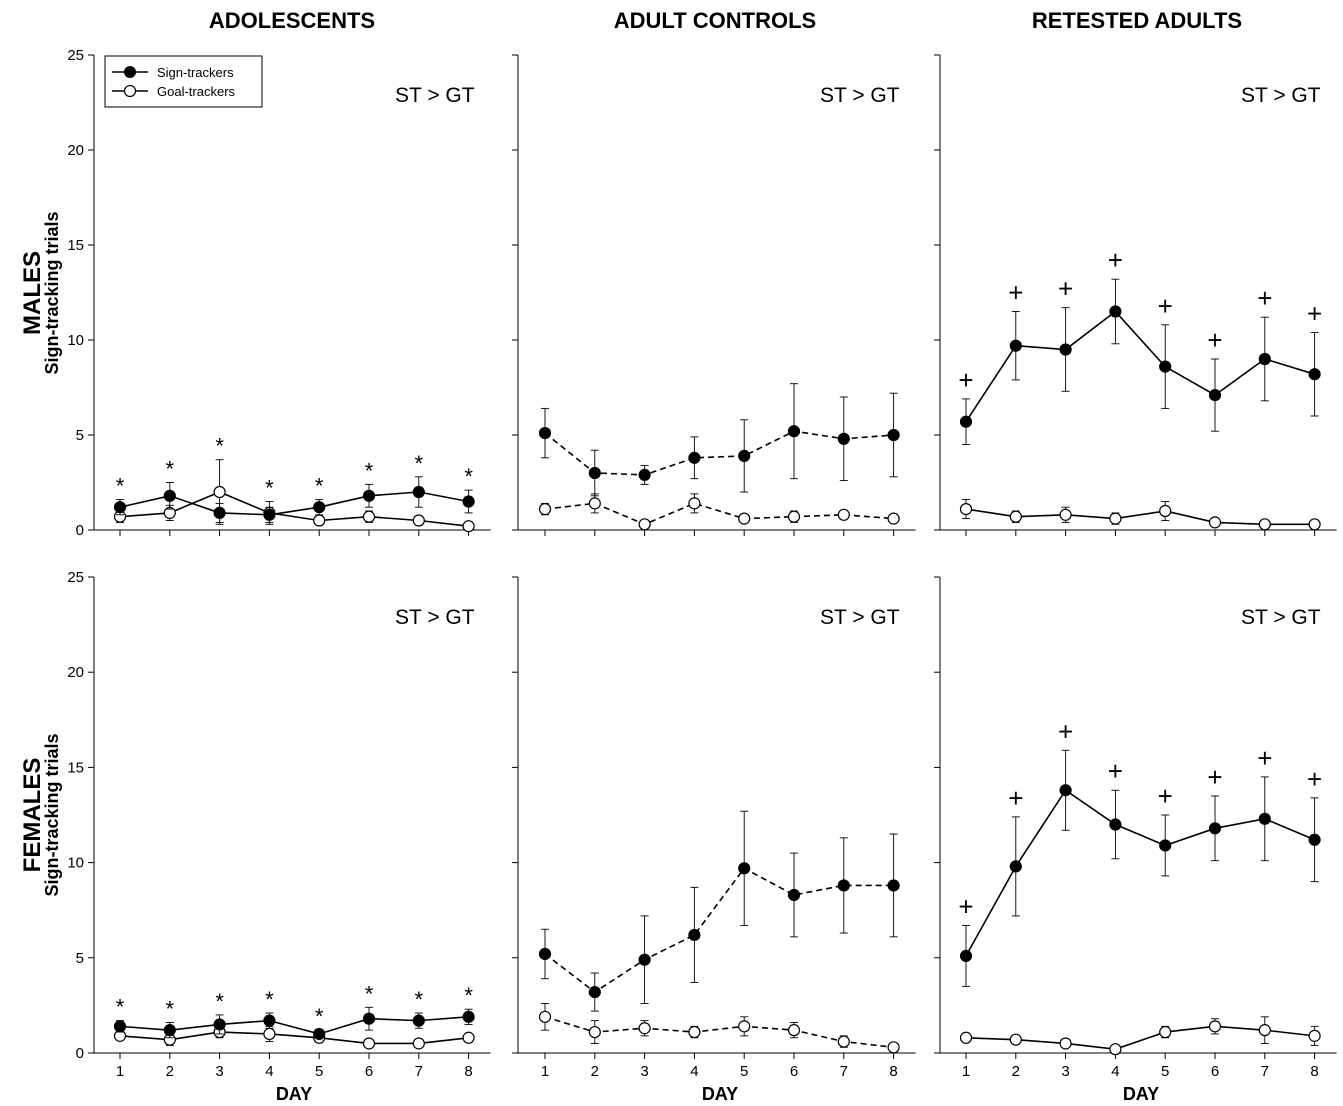  What do you see at coordinates (1135, 828) in the screenshot?
I see `panel-r1-c2: 1 2 3 4 5 6 7 8 ST > GT + + + + + + + +` at bounding box center [1135, 828].